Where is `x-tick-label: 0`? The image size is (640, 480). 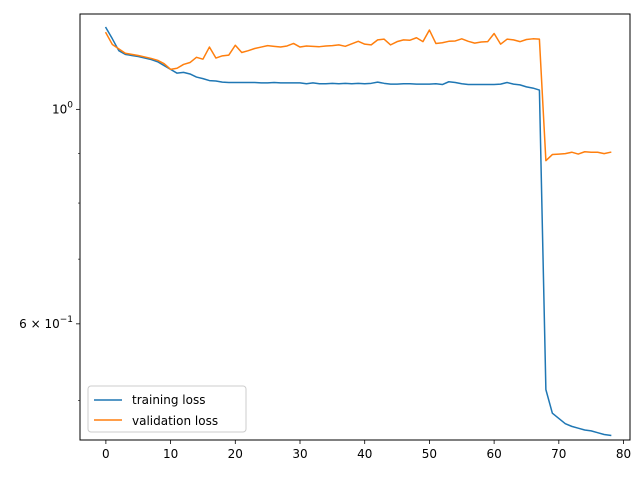
x-tick-label: 0 is located at coordinates (106, 454).